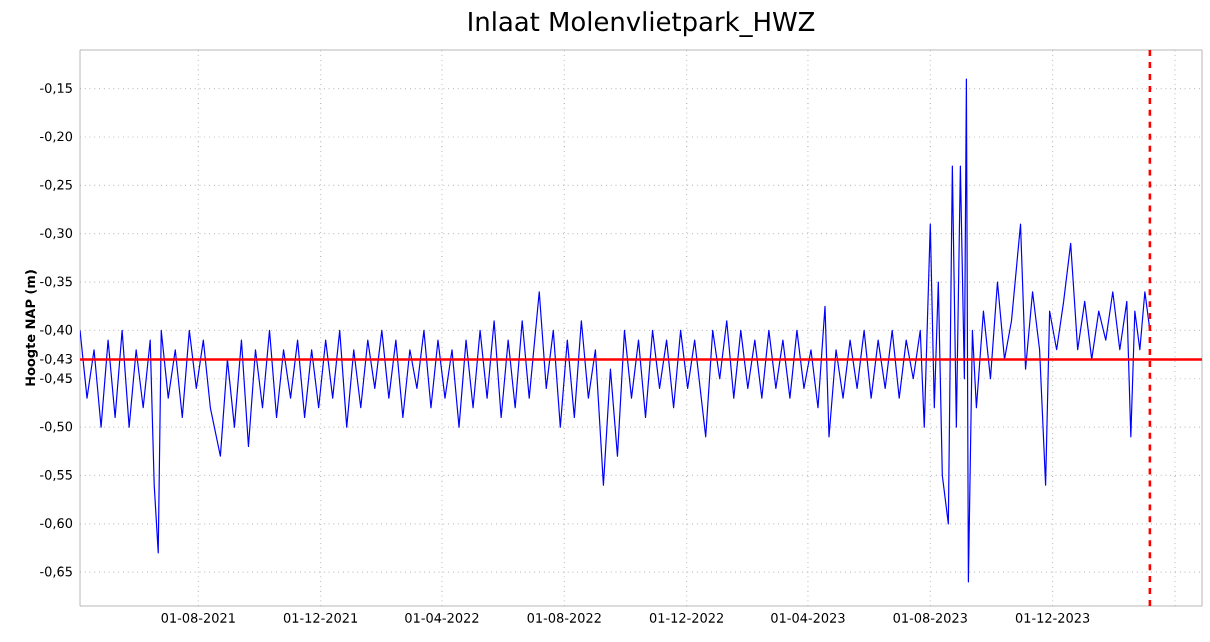  What do you see at coordinates (642, 24) in the screenshot?
I see `chart-title: Inlaat Molenvlietpark_HWZ` at bounding box center [642, 24].